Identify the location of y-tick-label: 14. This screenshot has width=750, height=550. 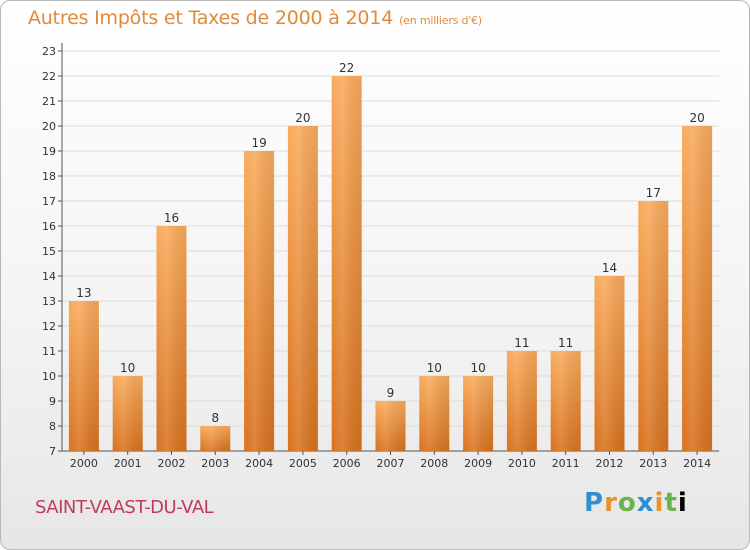
(49, 276).